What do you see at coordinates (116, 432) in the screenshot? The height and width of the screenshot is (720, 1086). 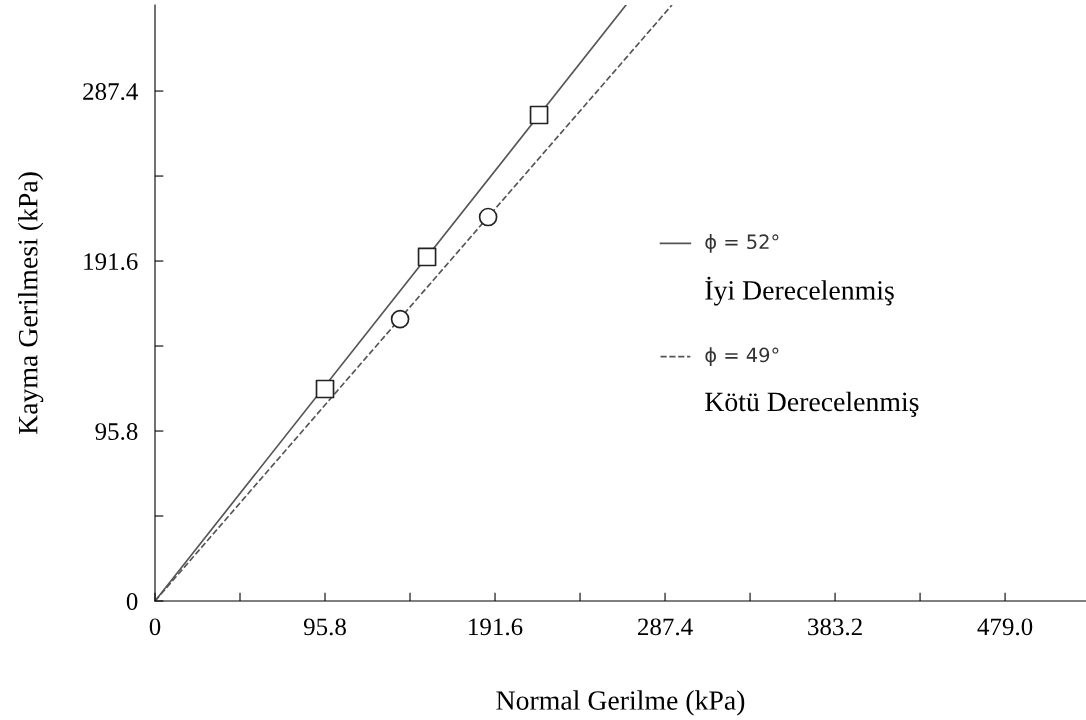 I see `y-tick-label: 95.8` at bounding box center [116, 432].